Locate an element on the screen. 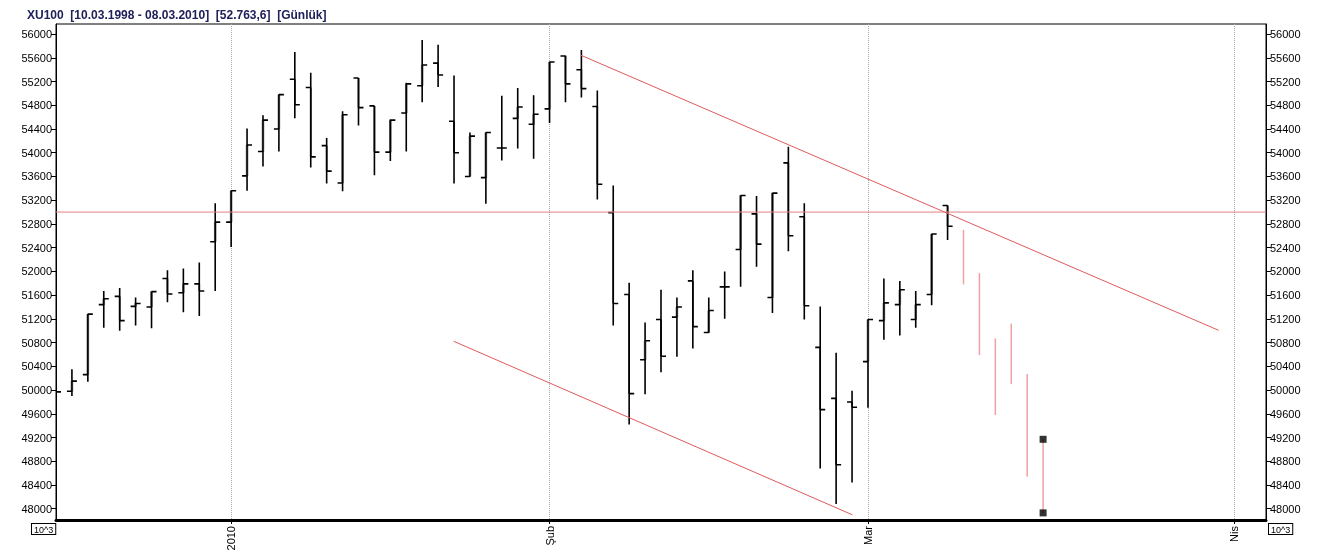 The image size is (1324, 559). y2-tick-label: 48800 is located at coordinates (1285, 461).